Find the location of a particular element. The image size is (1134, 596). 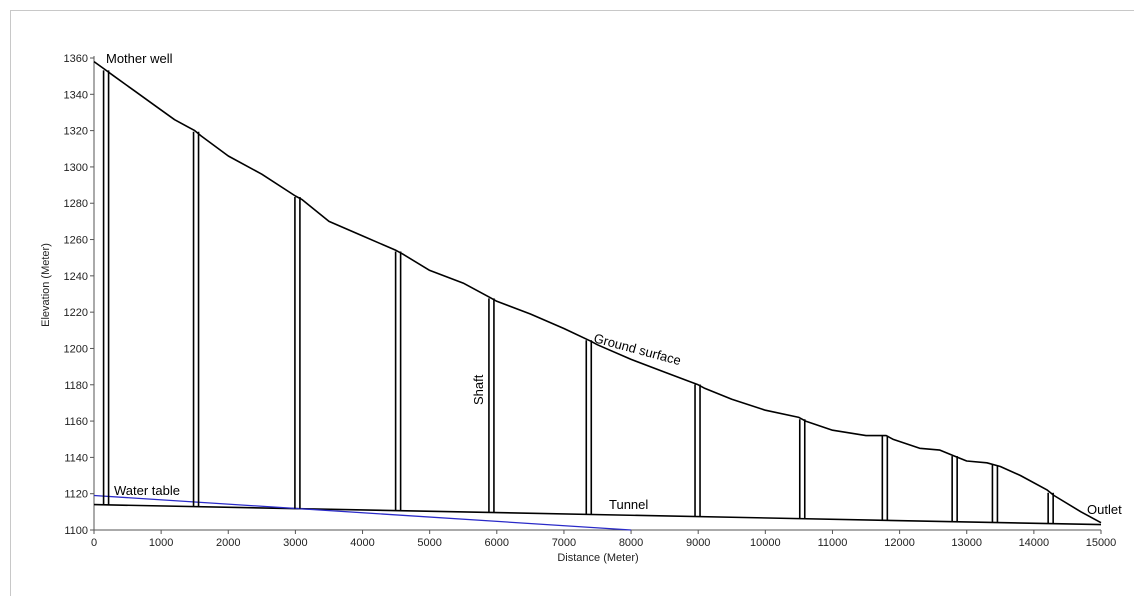

x-tick-label: 4000 is located at coordinates (362, 543).